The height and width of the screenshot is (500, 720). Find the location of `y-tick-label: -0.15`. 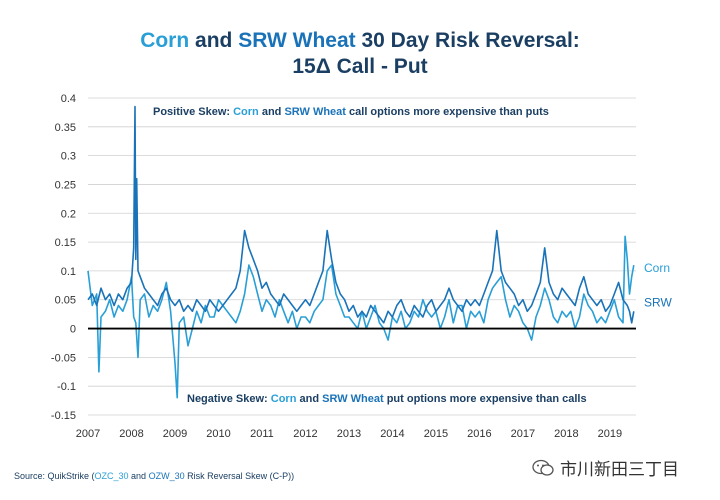

y-tick-label: -0.15 is located at coordinates (63, 416).